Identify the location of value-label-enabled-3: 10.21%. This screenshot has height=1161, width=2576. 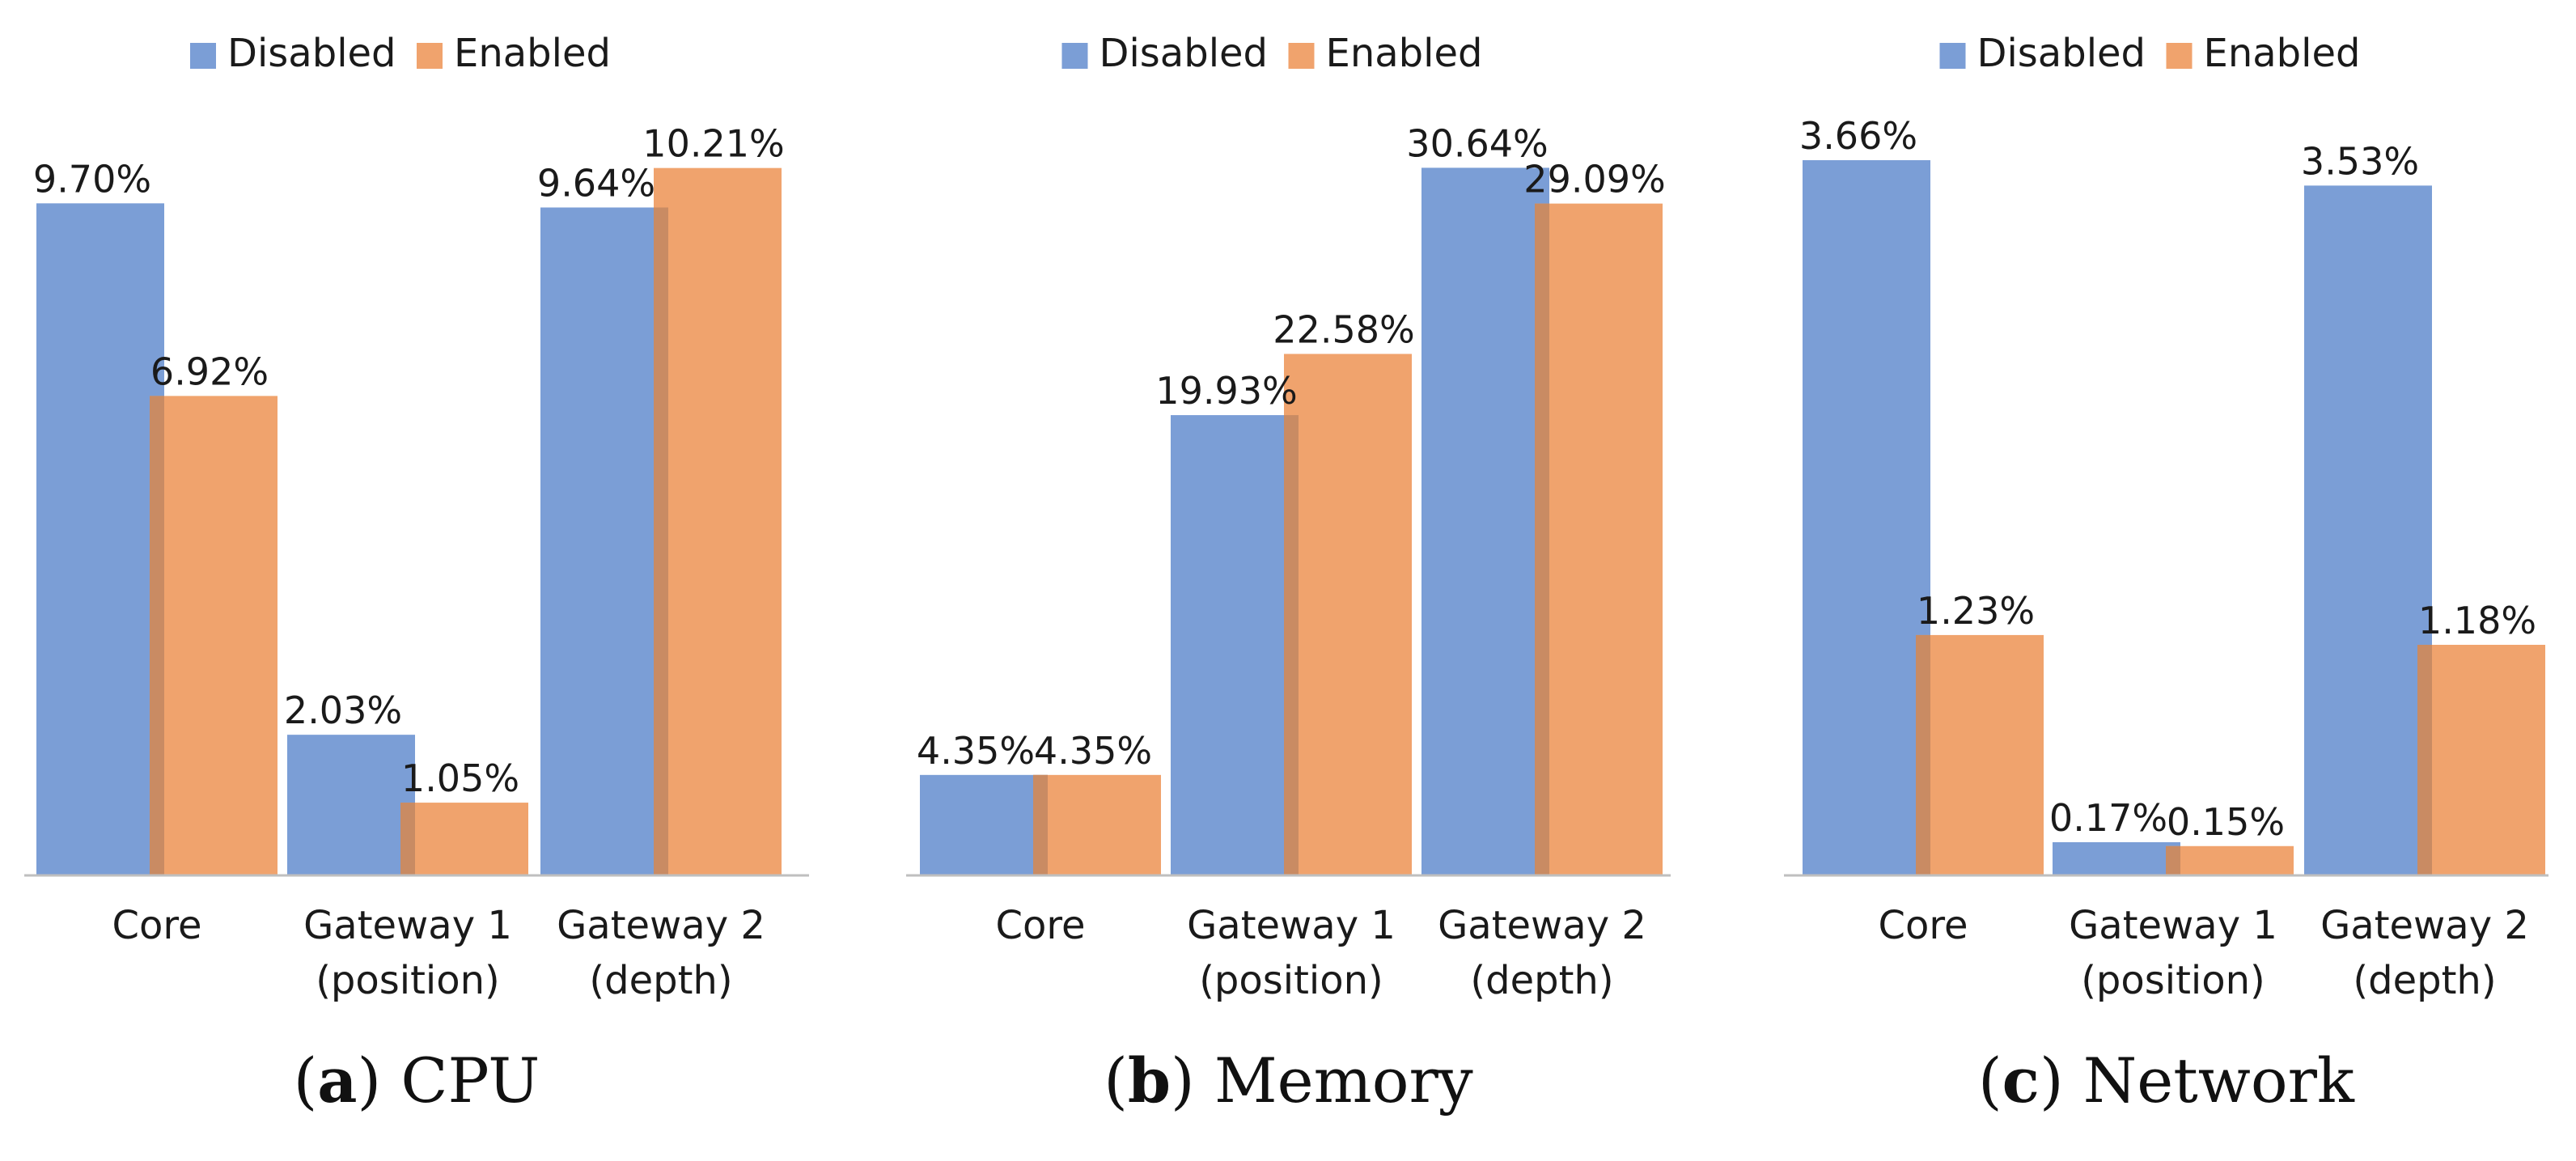
(713, 144).